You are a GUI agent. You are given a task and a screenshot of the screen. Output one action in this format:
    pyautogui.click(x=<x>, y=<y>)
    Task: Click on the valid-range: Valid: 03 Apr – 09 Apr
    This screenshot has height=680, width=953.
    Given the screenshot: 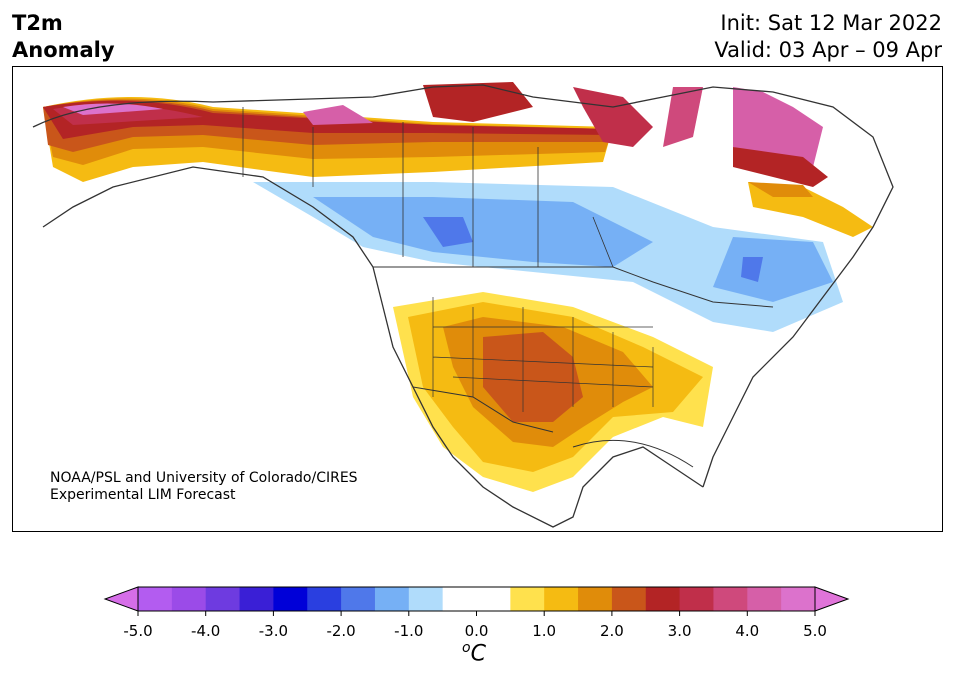 What is the action you would take?
    pyautogui.click(x=828, y=50)
    